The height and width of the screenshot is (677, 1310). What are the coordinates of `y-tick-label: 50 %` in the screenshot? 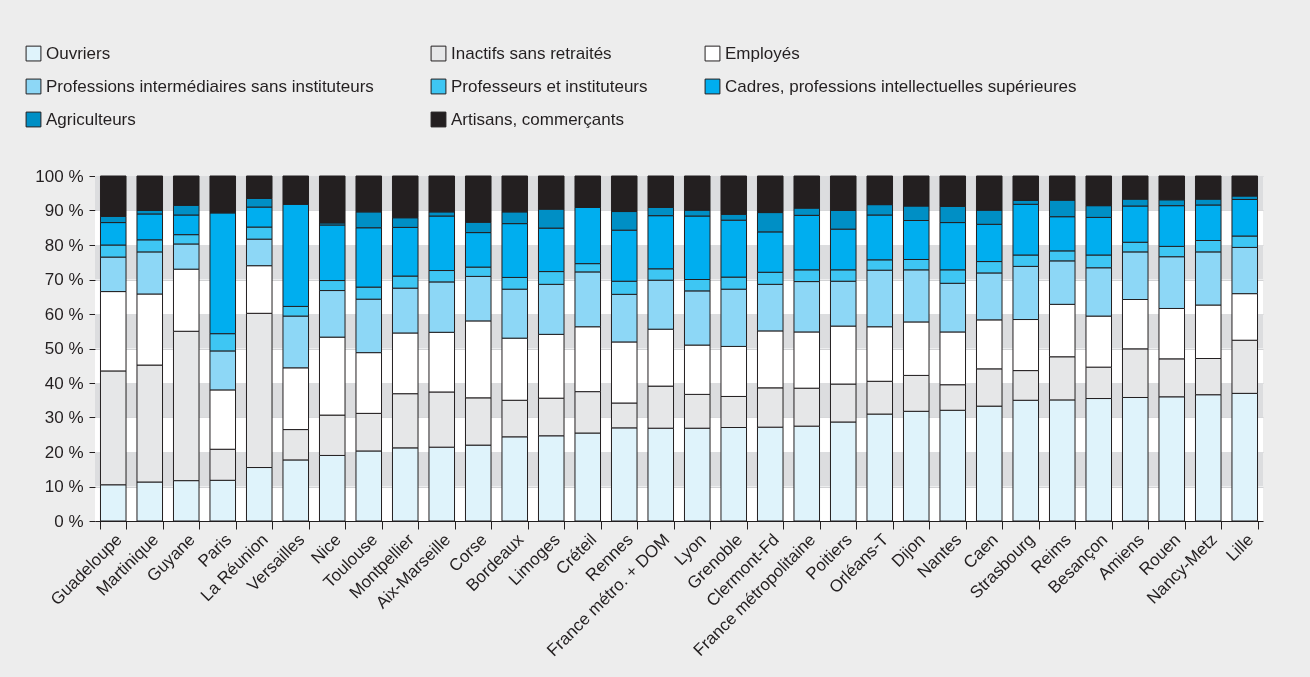 It's located at (64, 348).